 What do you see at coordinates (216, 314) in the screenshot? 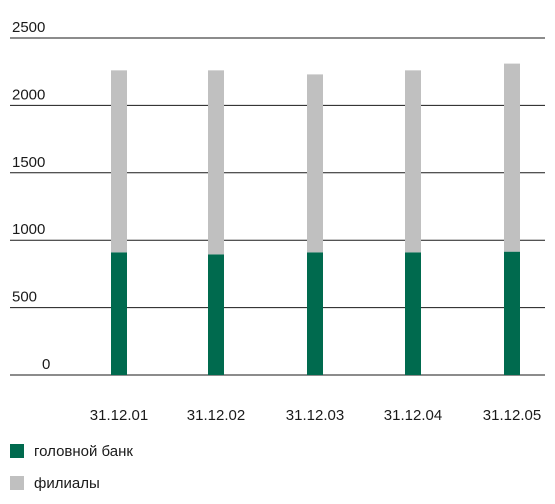
I see `bar-head-bank-31.12.02` at bounding box center [216, 314].